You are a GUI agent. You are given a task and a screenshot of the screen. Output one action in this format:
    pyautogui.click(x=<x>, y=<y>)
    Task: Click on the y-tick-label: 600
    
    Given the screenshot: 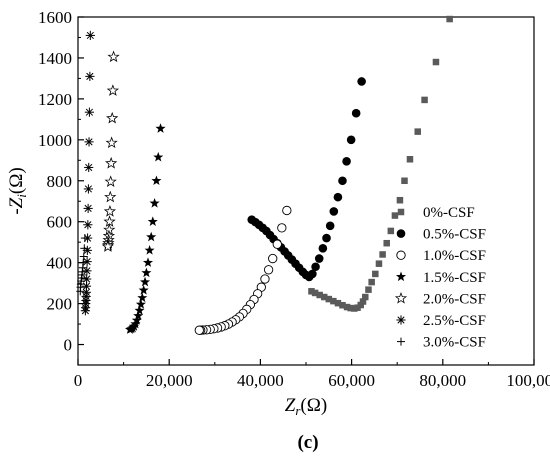 What is the action you would take?
    pyautogui.click(x=60, y=222)
    